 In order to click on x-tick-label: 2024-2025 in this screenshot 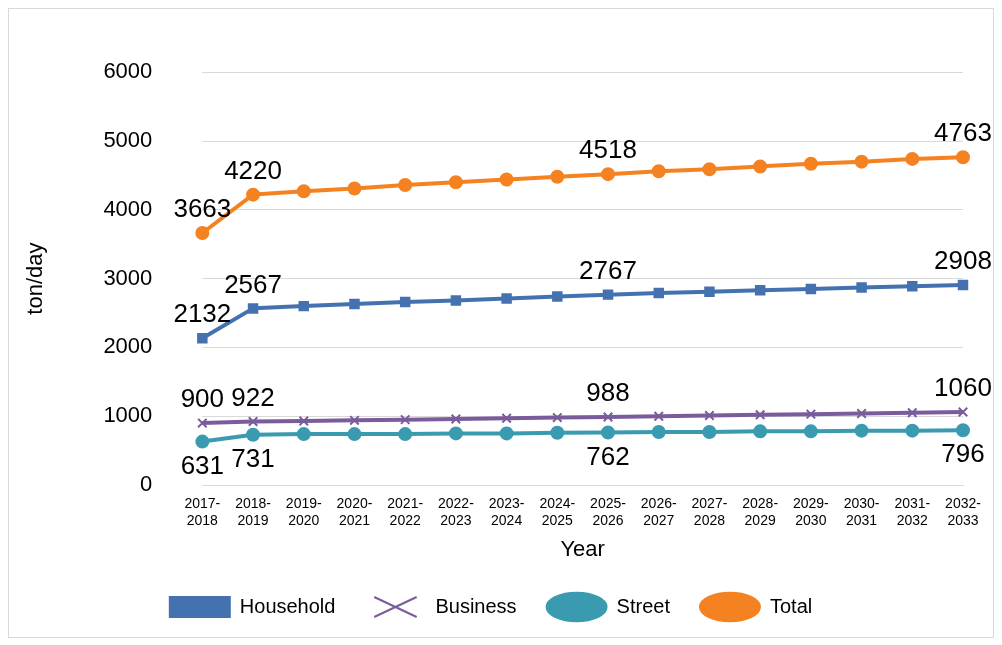, I will do `click(557, 512)`.